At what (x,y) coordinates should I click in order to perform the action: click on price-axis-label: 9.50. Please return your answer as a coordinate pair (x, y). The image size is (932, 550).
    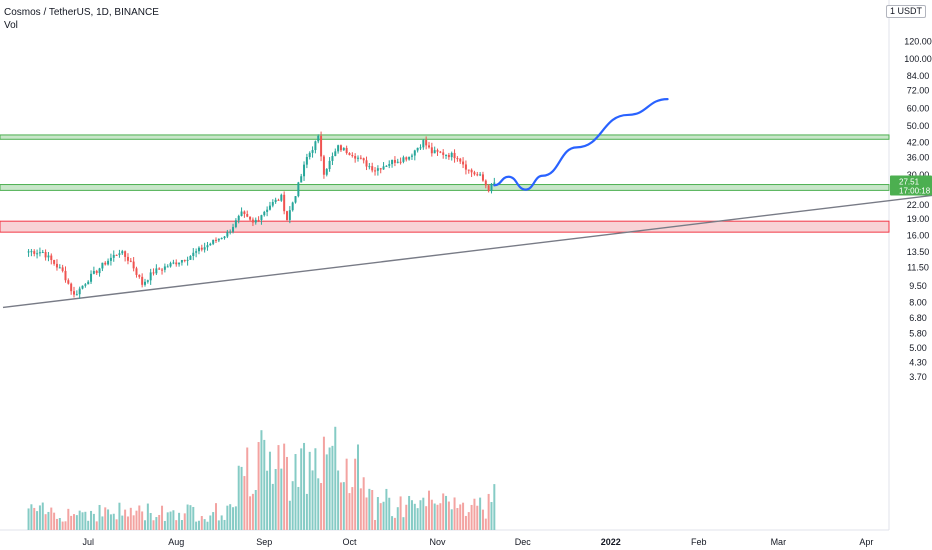
    Looking at the image, I should click on (918, 286).